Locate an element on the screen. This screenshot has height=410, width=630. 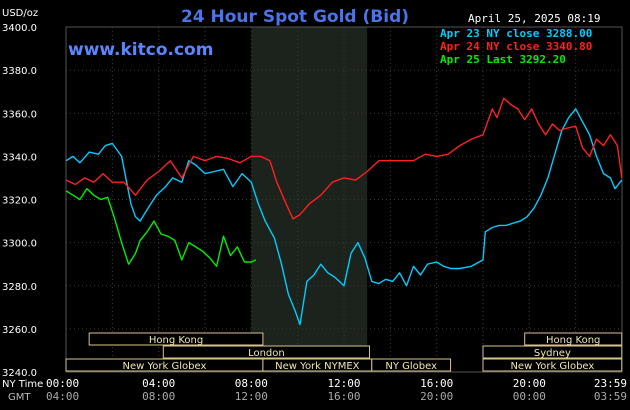
session-label: Sydney is located at coordinates (552, 353).